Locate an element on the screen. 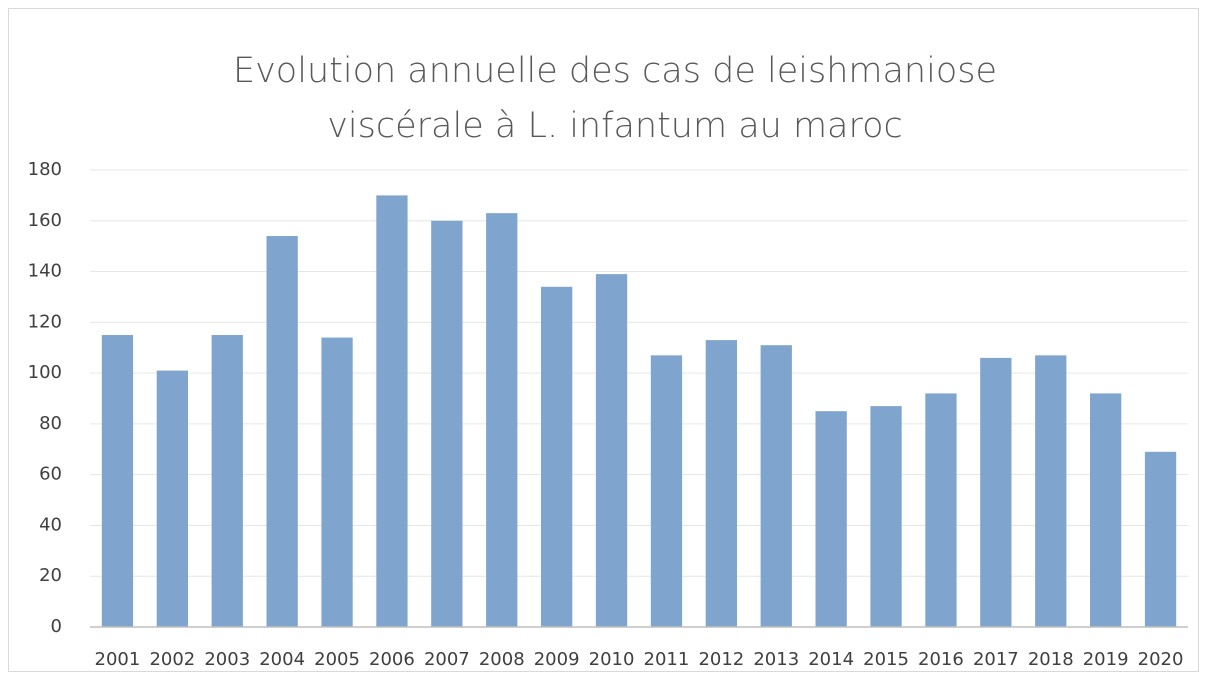 Image resolution: width=1207 pixels, height=680 pixels. y-tick-label: 40 is located at coordinates (50, 524).